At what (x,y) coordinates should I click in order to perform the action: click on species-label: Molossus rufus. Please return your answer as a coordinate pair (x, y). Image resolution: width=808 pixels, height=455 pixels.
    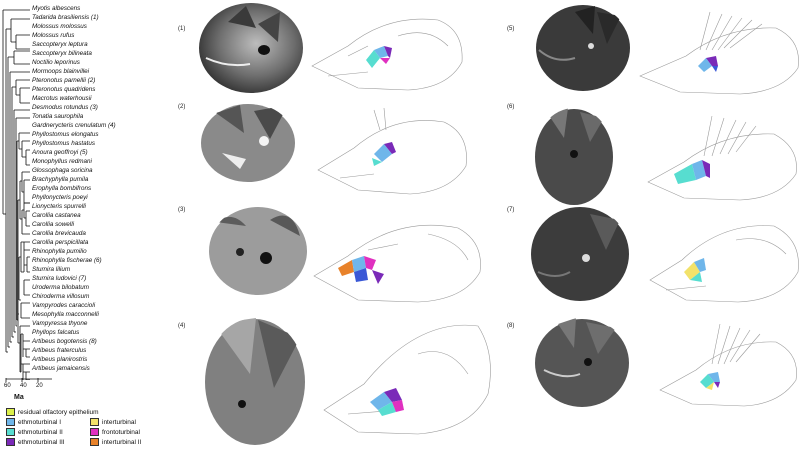
    Looking at the image, I should click on (53, 35).